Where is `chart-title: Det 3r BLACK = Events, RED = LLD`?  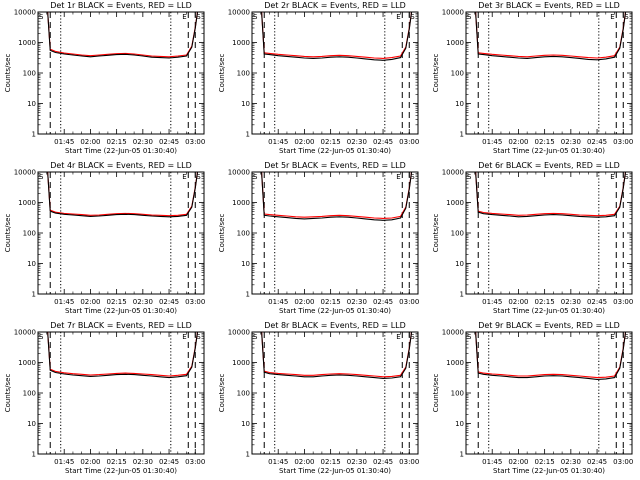
chart-title: Det 3r BLACK = Events, RED = LLD is located at coordinates (549, 5).